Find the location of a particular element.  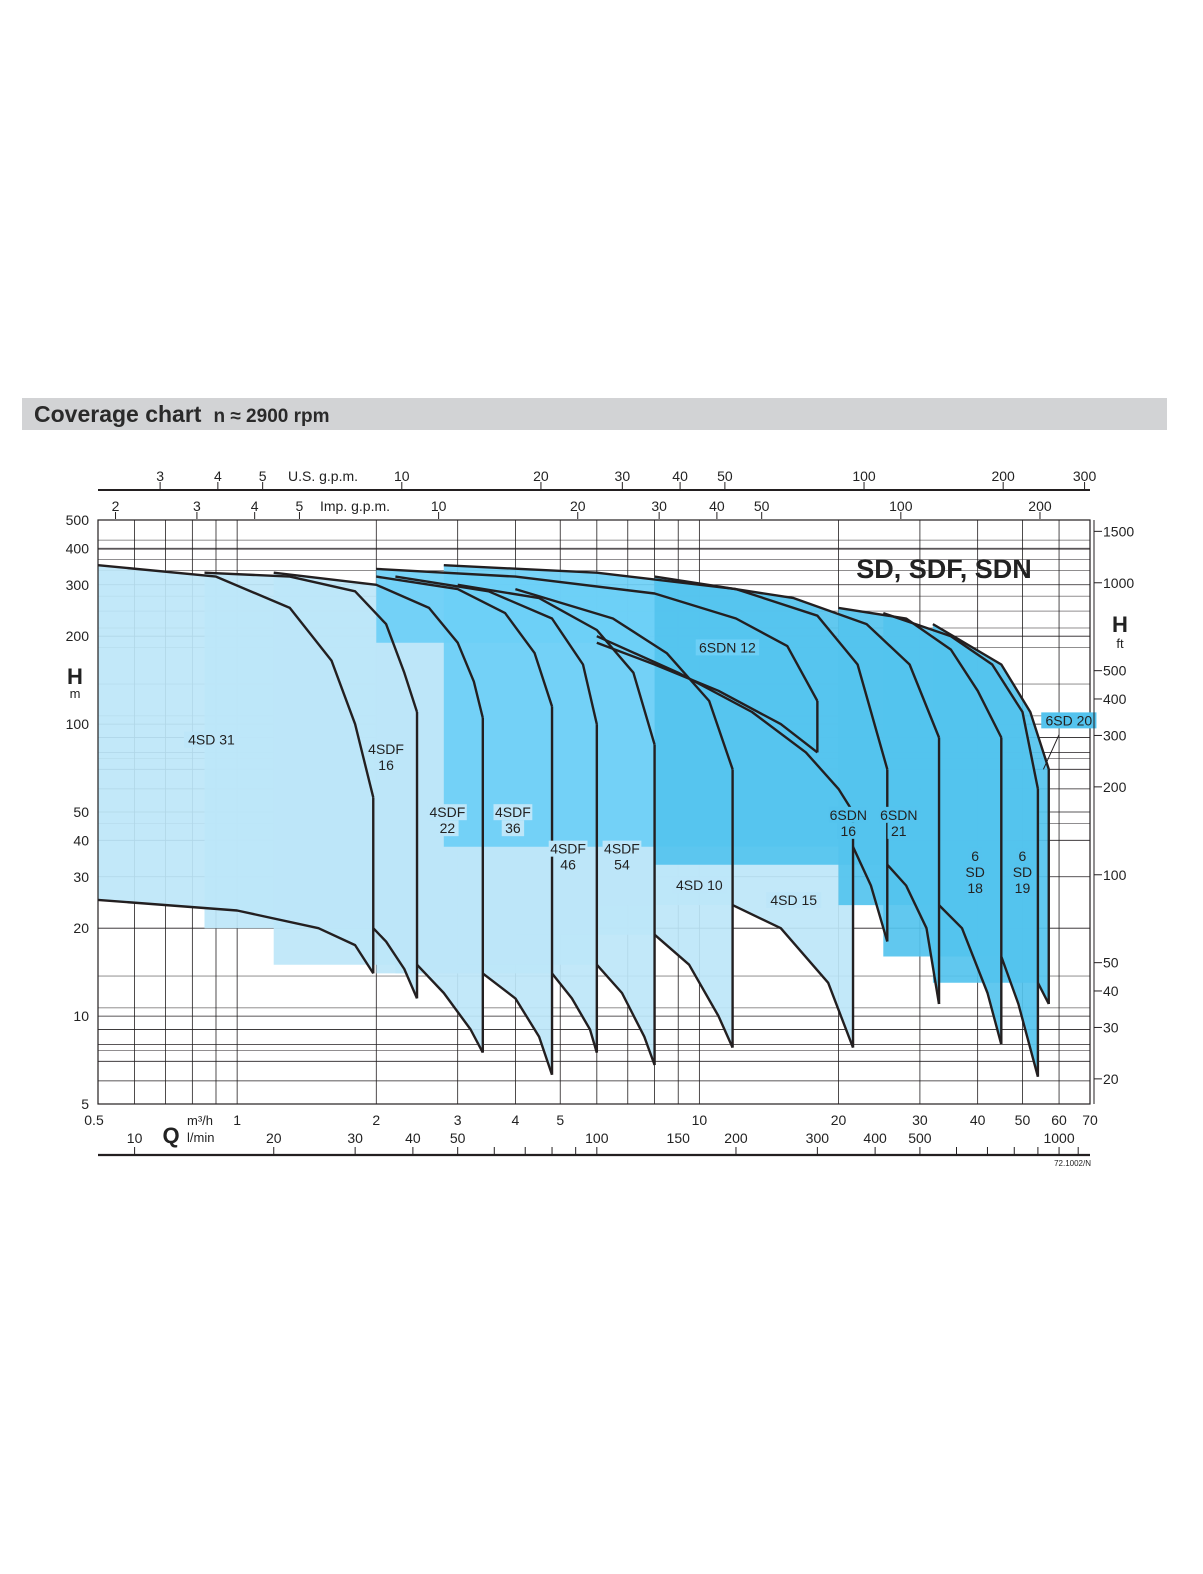

series-label-6sdn-12: 6SDN 12 is located at coordinates (727, 647).